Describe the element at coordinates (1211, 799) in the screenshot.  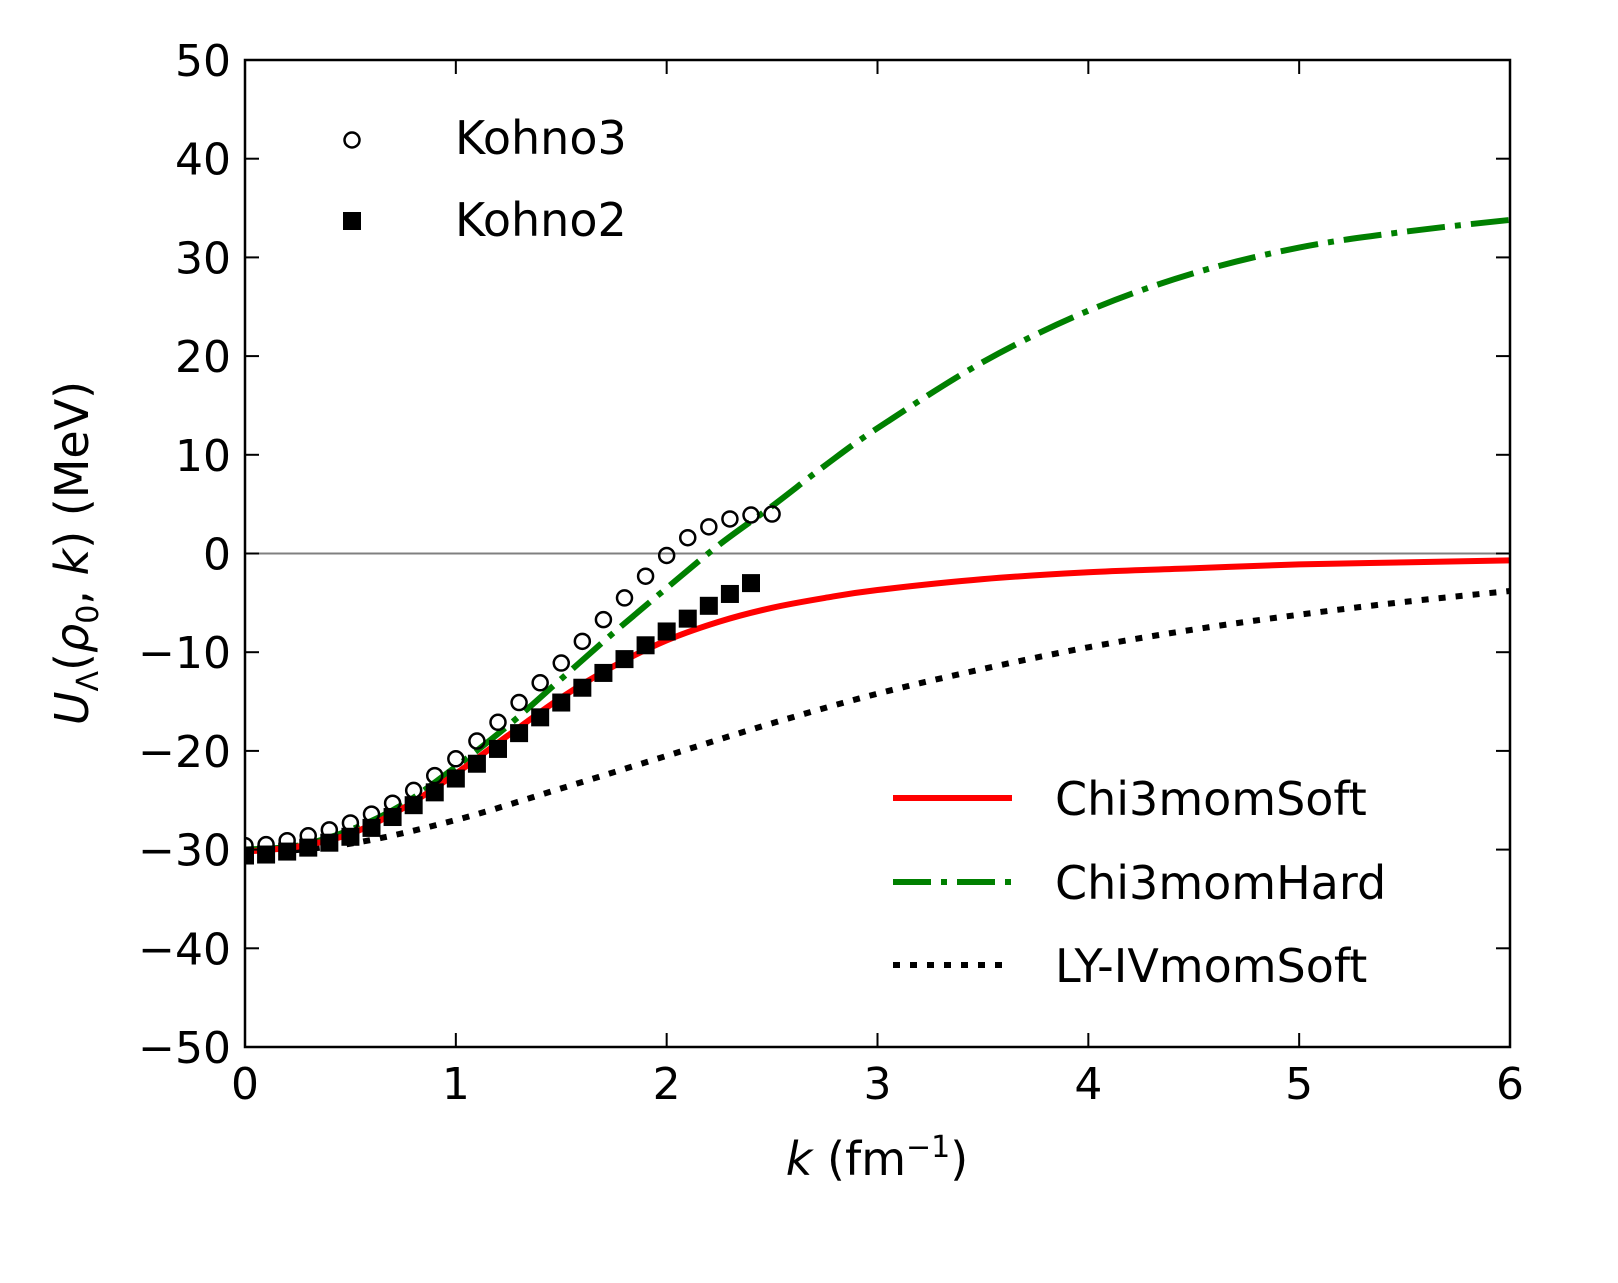
I see `legend-chi3momsoft-label: Chi3momSoft` at that location.